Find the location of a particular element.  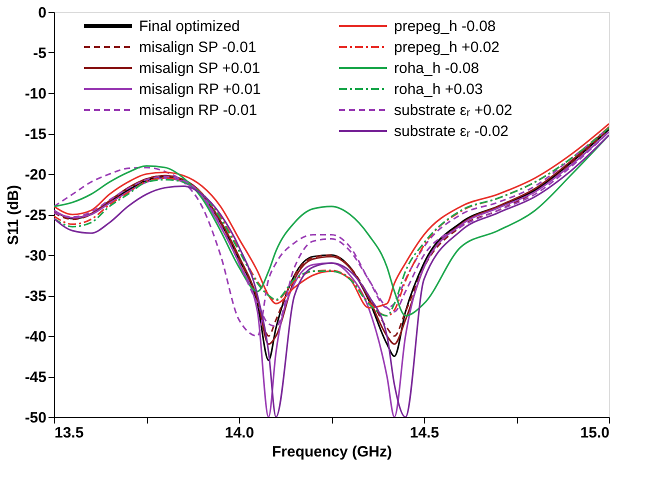

legend-label: roha_h -0.08 is located at coordinates (437, 68).